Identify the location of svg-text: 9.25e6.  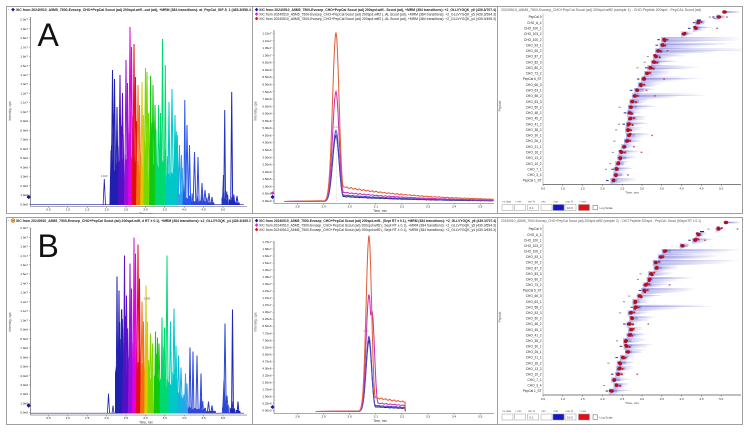
(267, 319).